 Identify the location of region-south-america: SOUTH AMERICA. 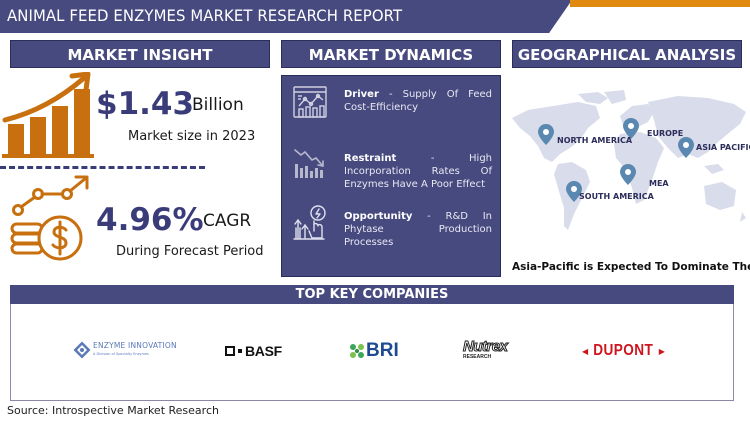
(616, 196).